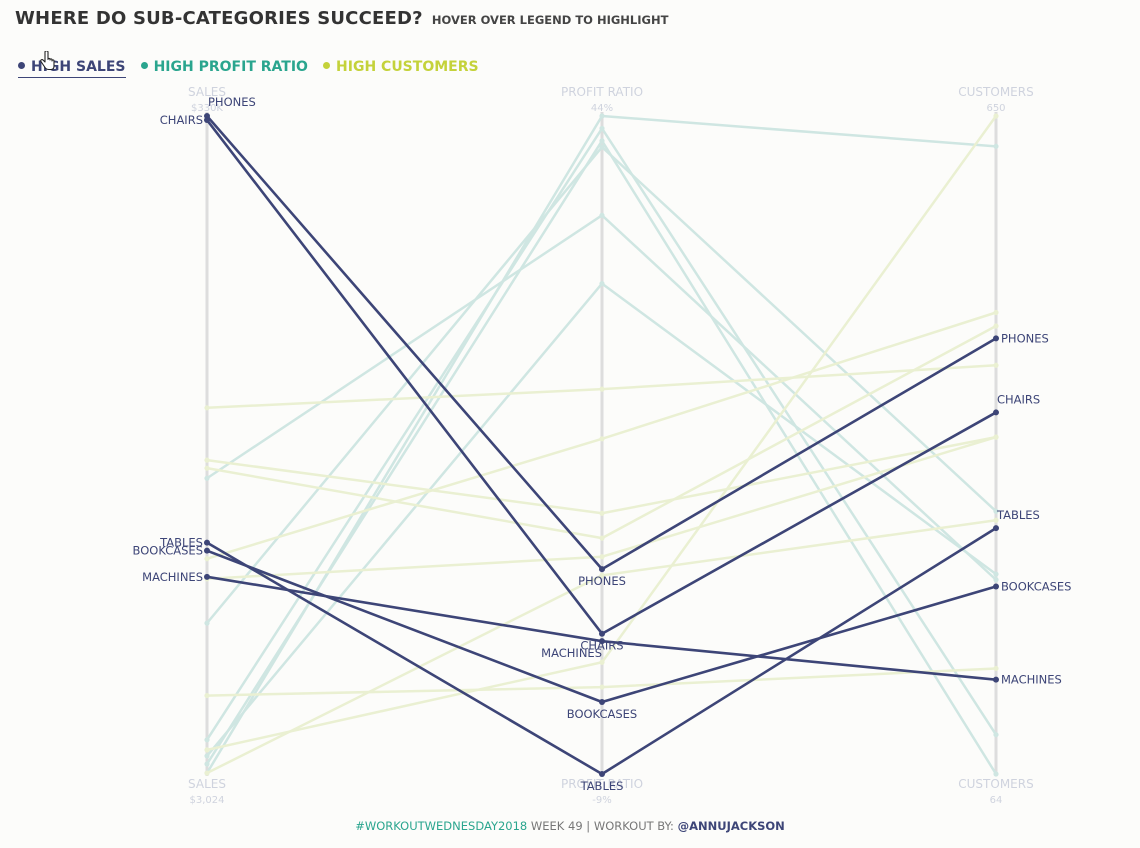 Image resolution: width=1140 pixels, height=848 pixels. What do you see at coordinates (550, 20) in the screenshot?
I see `page-subtitle: HOVER OVER LEGEND TO HIGHLIGHT` at bounding box center [550, 20].